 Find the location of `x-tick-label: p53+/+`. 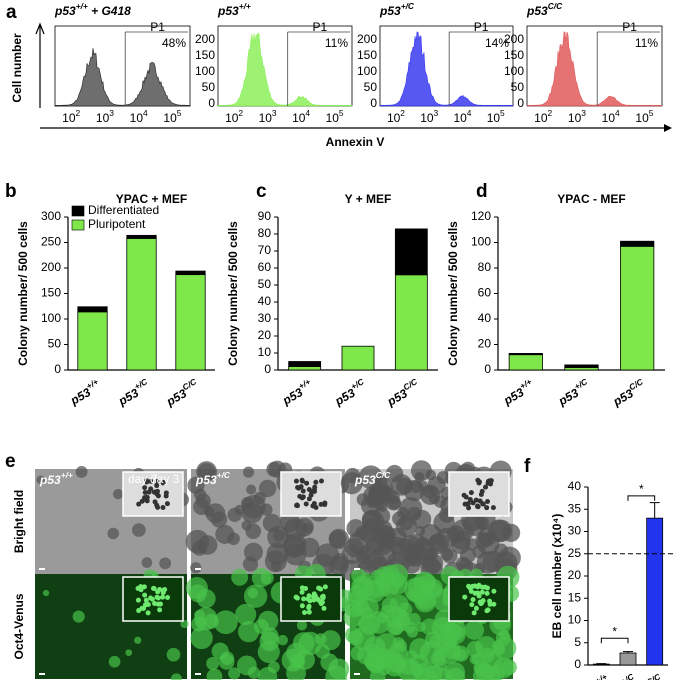

x-tick-label: p53+/+ is located at coordinates (85, 393).